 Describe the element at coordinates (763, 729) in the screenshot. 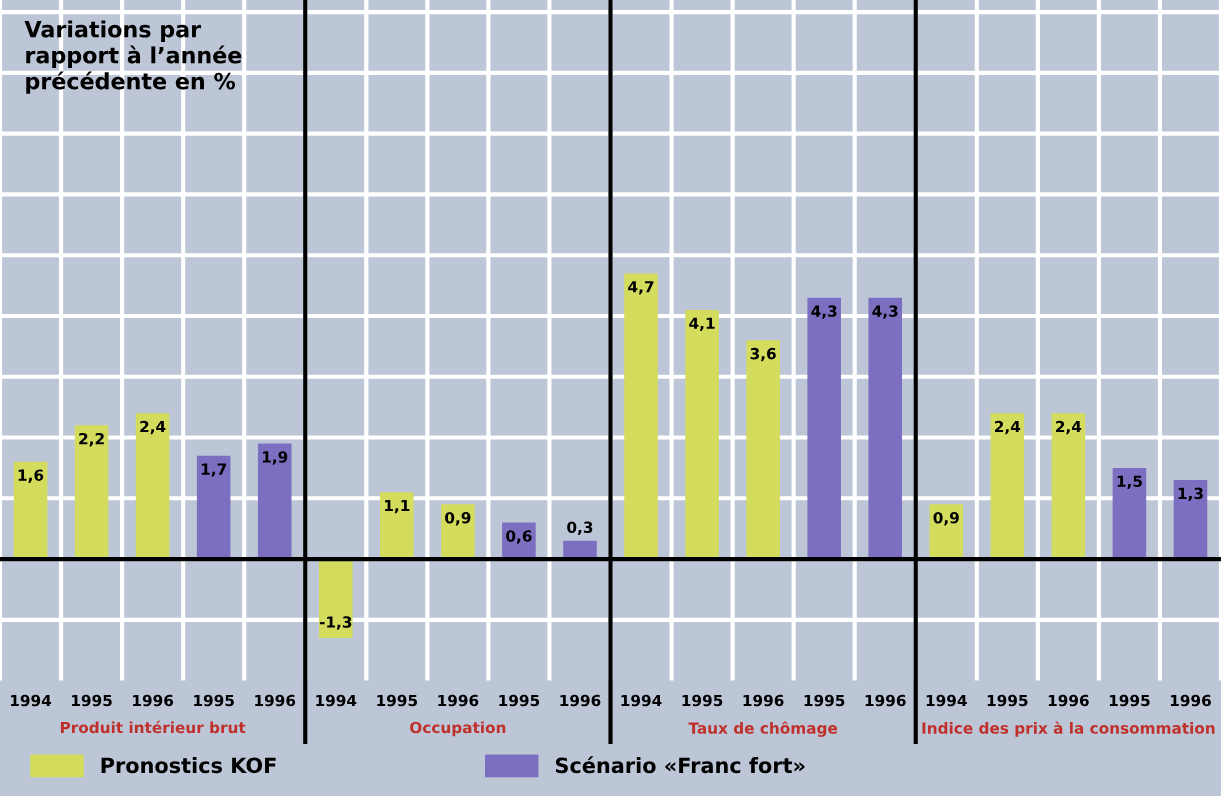

I see `text: Taux de chômage` at that location.